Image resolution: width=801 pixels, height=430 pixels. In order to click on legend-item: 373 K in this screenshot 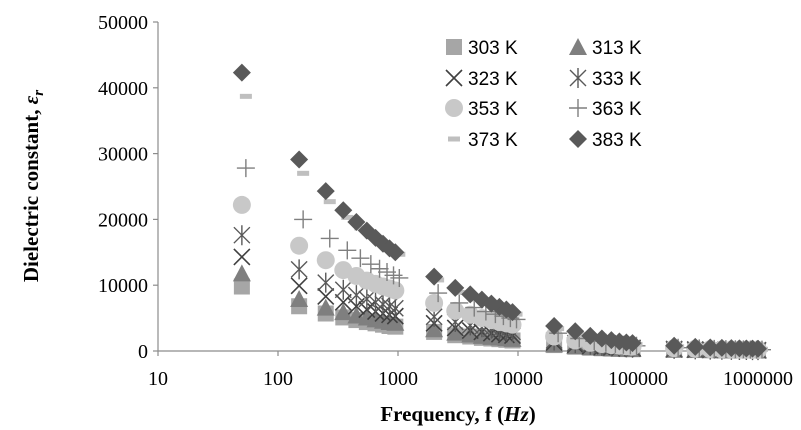, I will do `click(483, 140)`.